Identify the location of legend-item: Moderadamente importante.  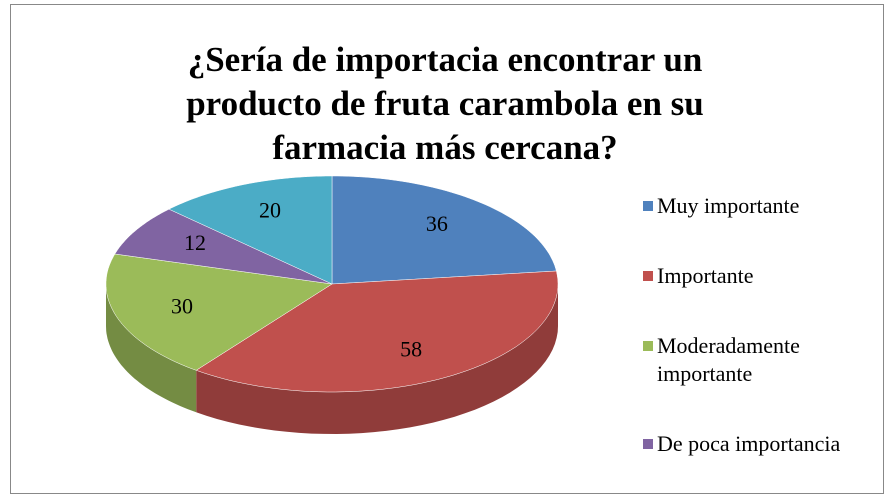
(763, 360).